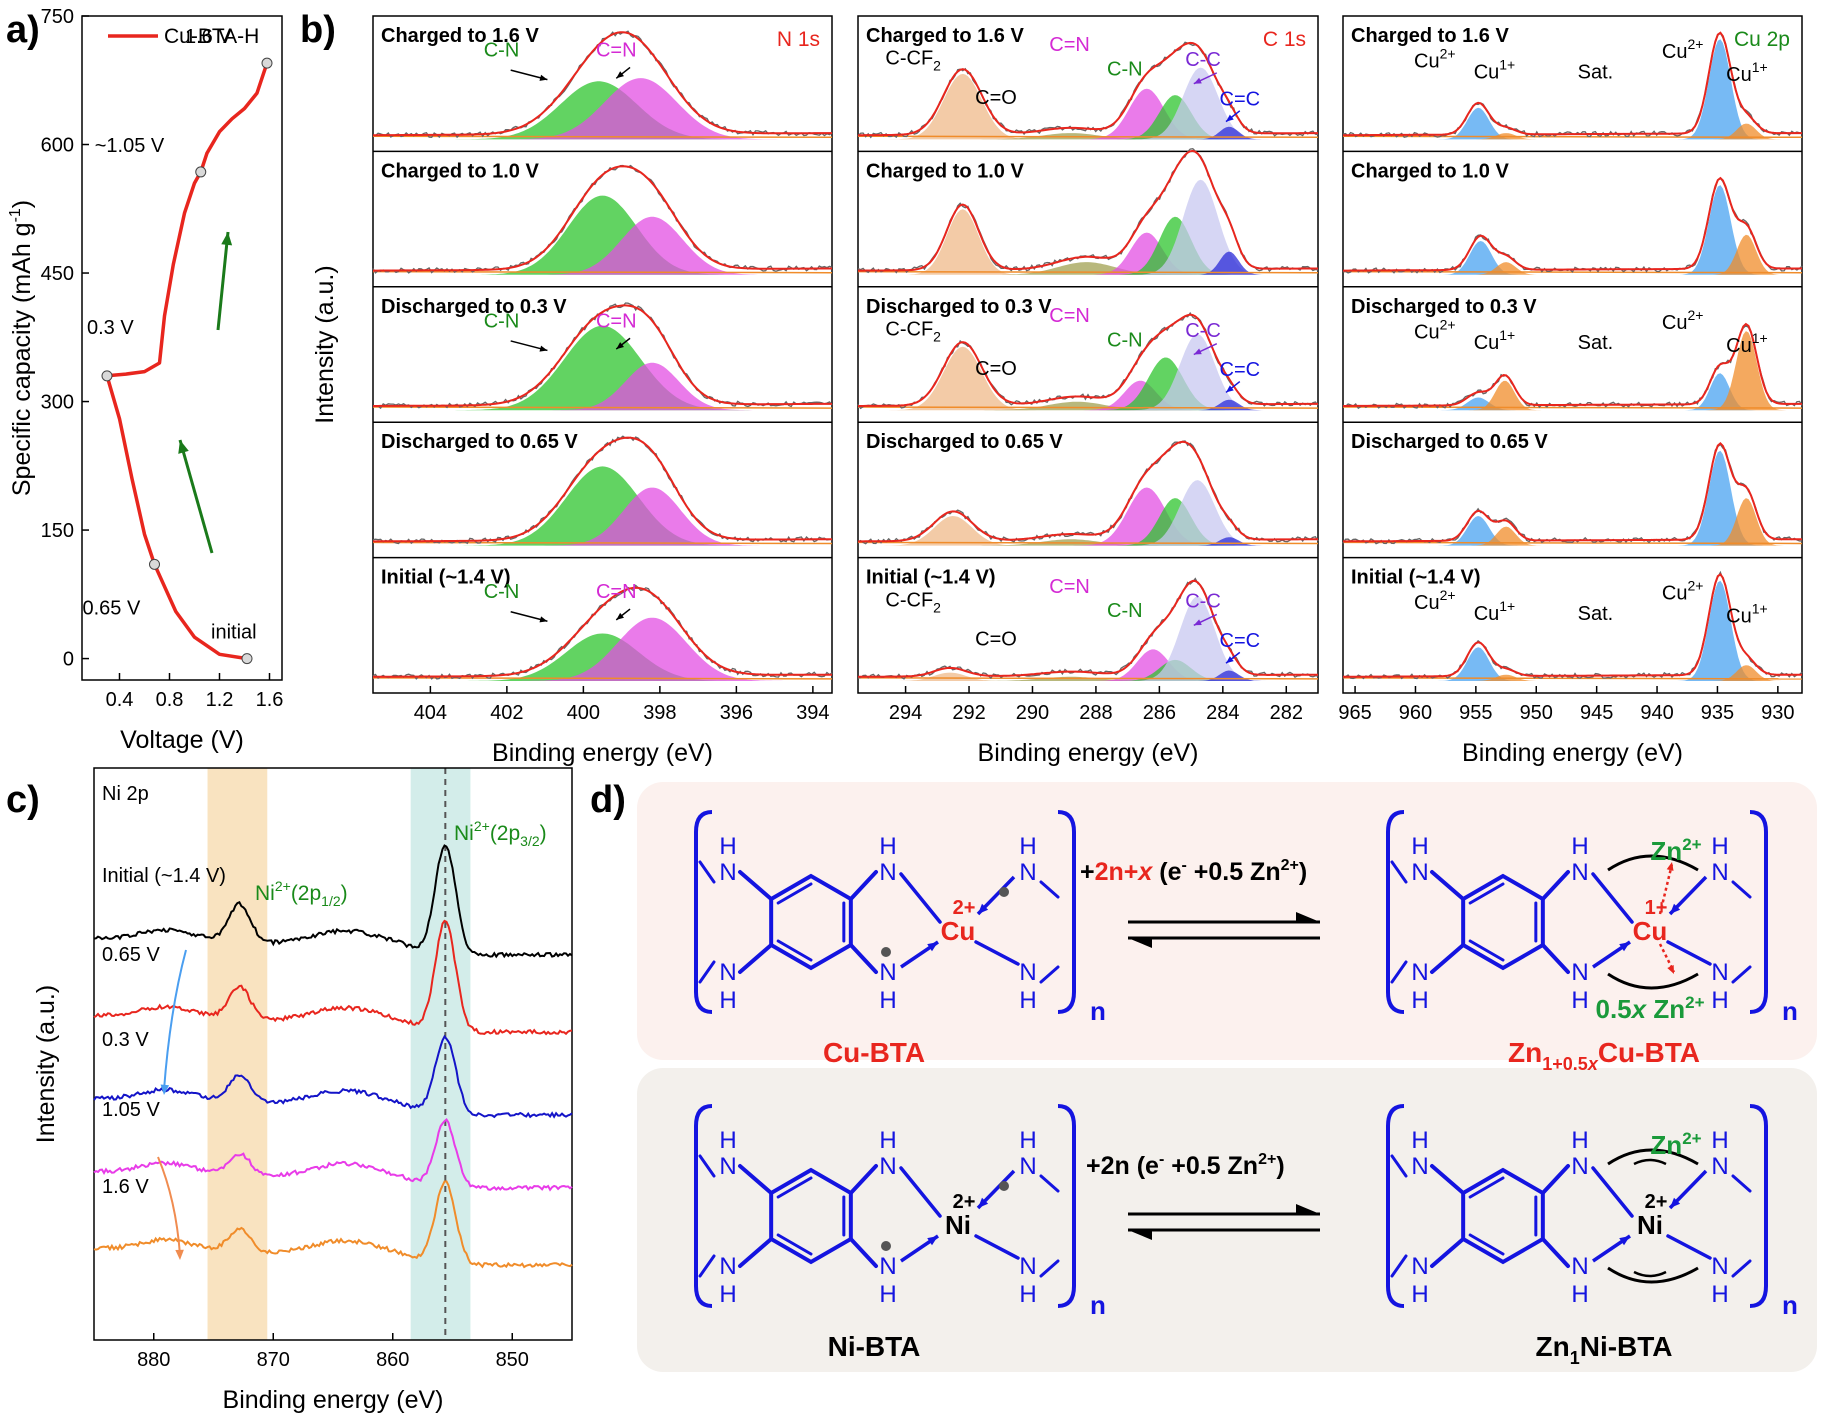 The height and width of the screenshot is (1415, 1824). Describe the element at coordinates (187, 361) in the screenshot. I see `series-line-cu-bta-h` at that location.